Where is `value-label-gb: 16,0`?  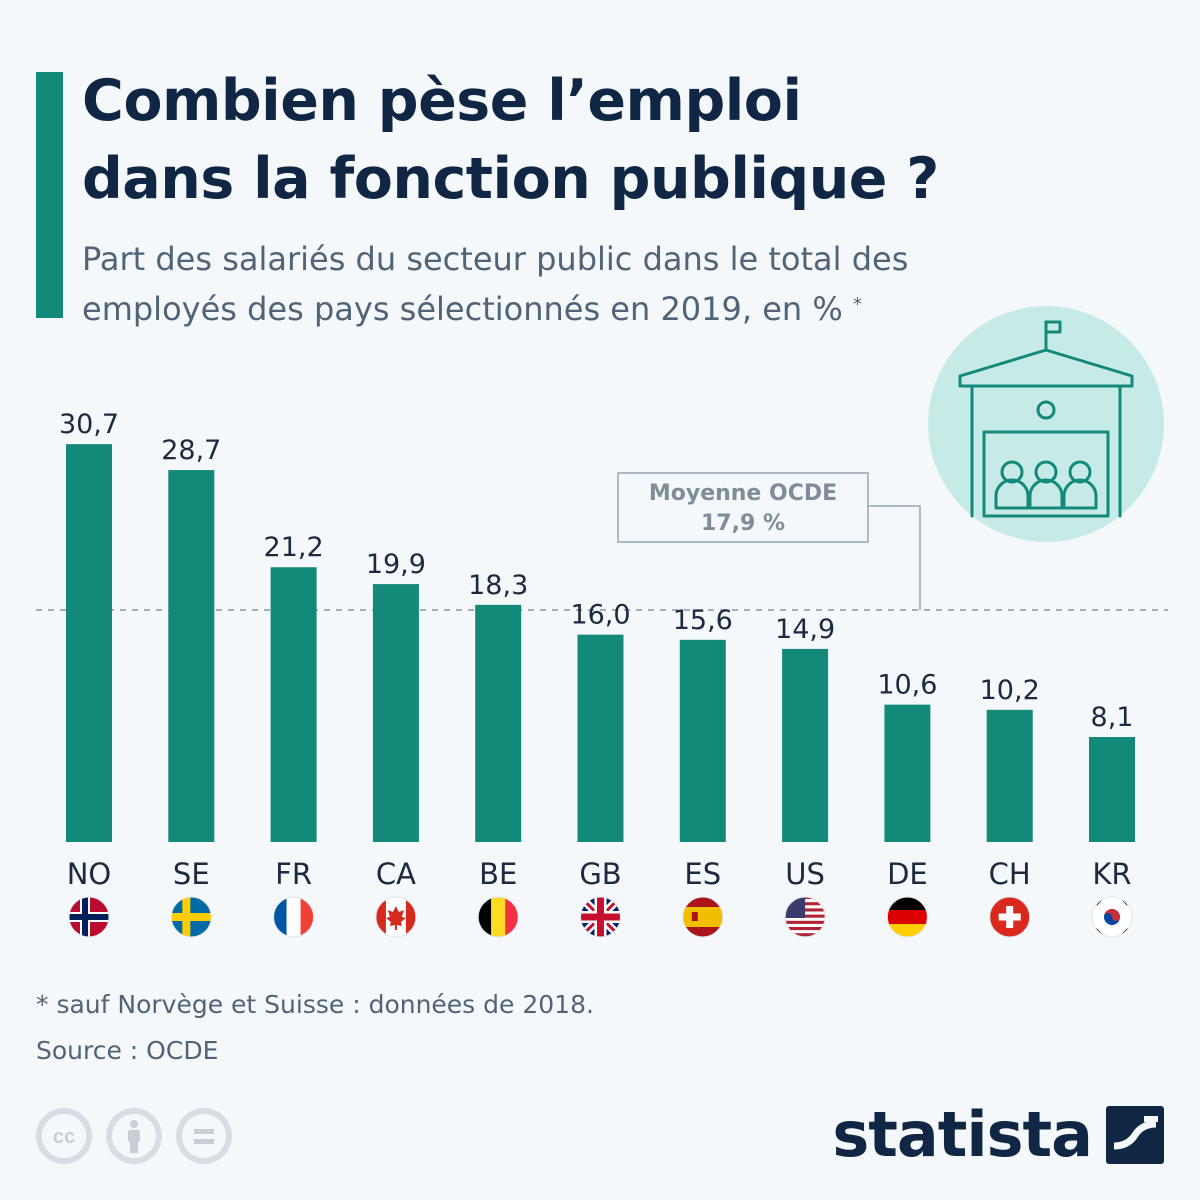
value-label-gb: 16,0 is located at coordinates (600, 615).